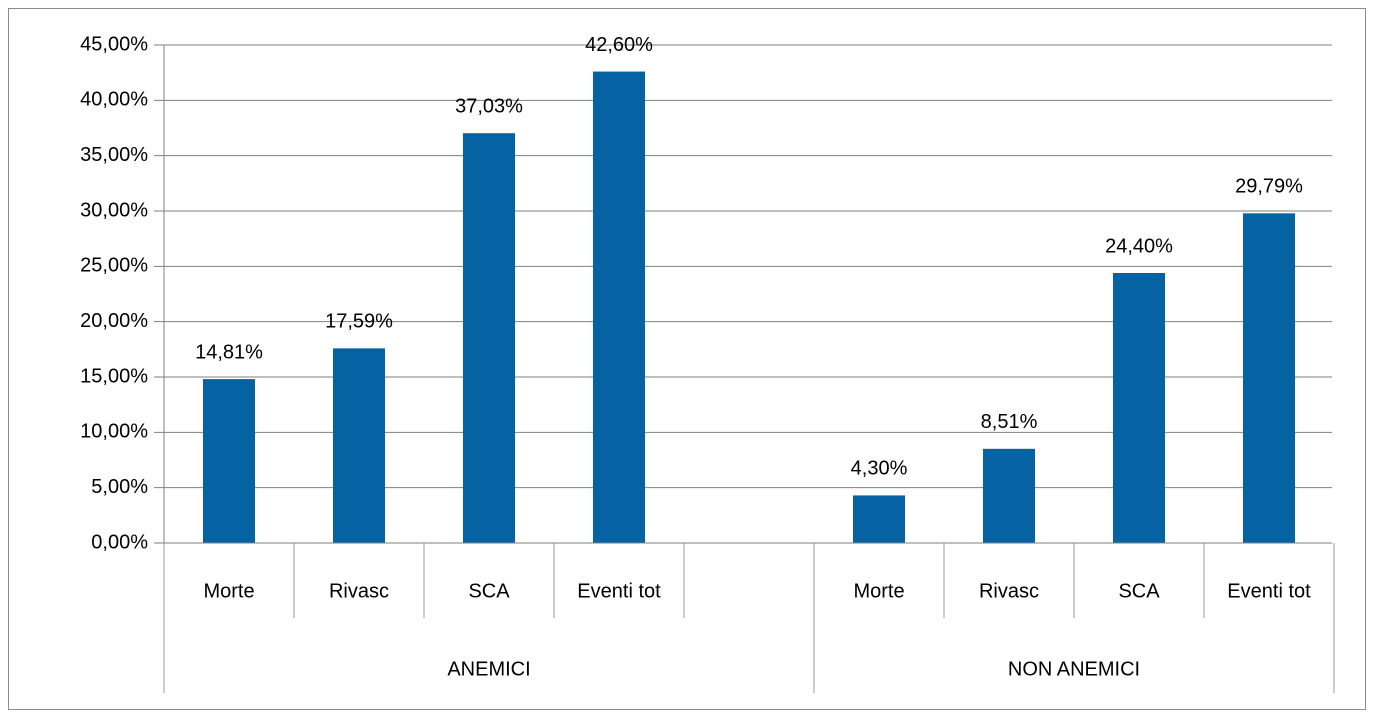  Describe the element at coordinates (1139, 246) in the screenshot. I see `value-label: 24,40%` at that location.